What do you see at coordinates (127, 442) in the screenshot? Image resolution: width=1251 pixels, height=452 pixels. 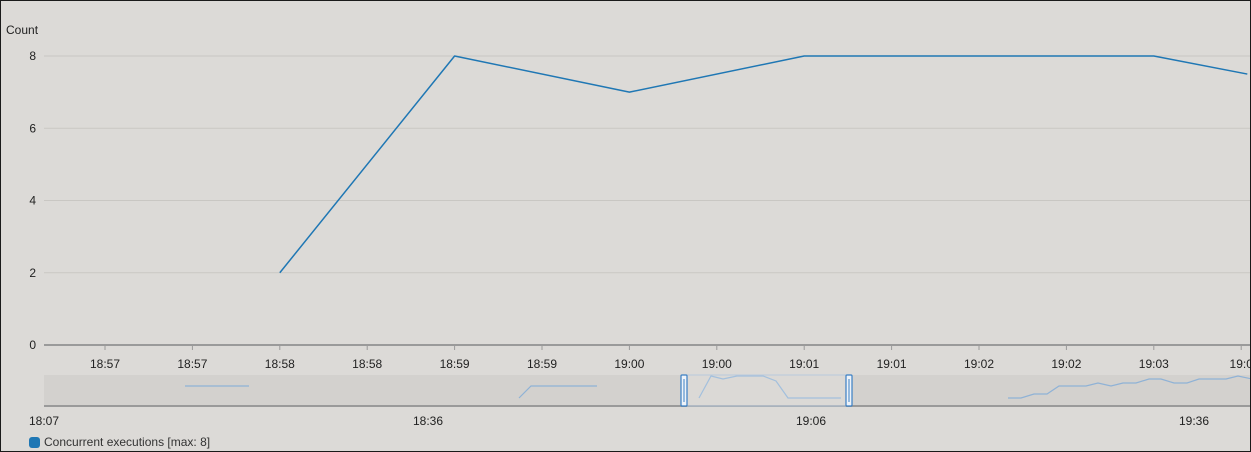 I see `legend-label: Concurrent executions [max: 8]` at bounding box center [127, 442].